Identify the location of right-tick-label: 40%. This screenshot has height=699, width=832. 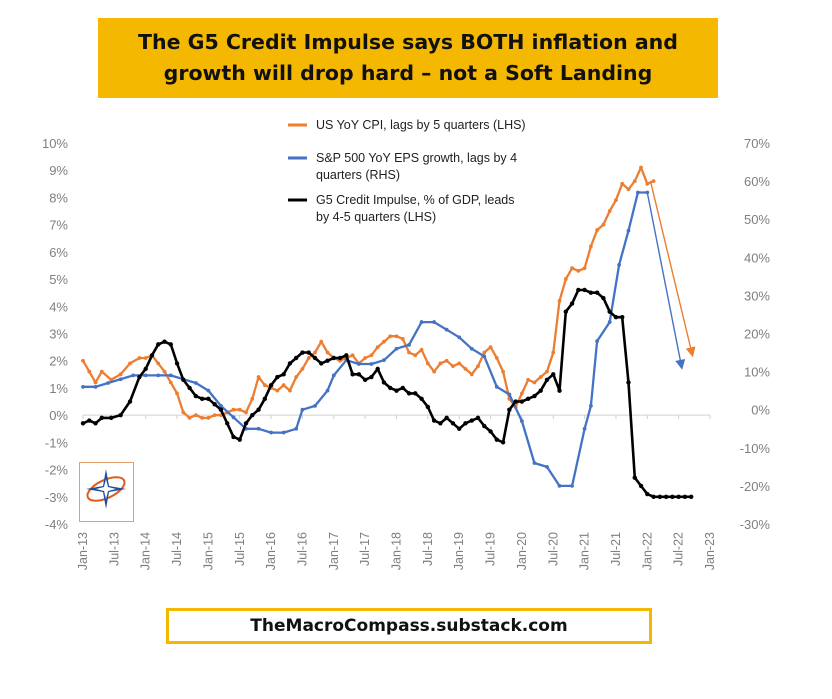
(757, 257).